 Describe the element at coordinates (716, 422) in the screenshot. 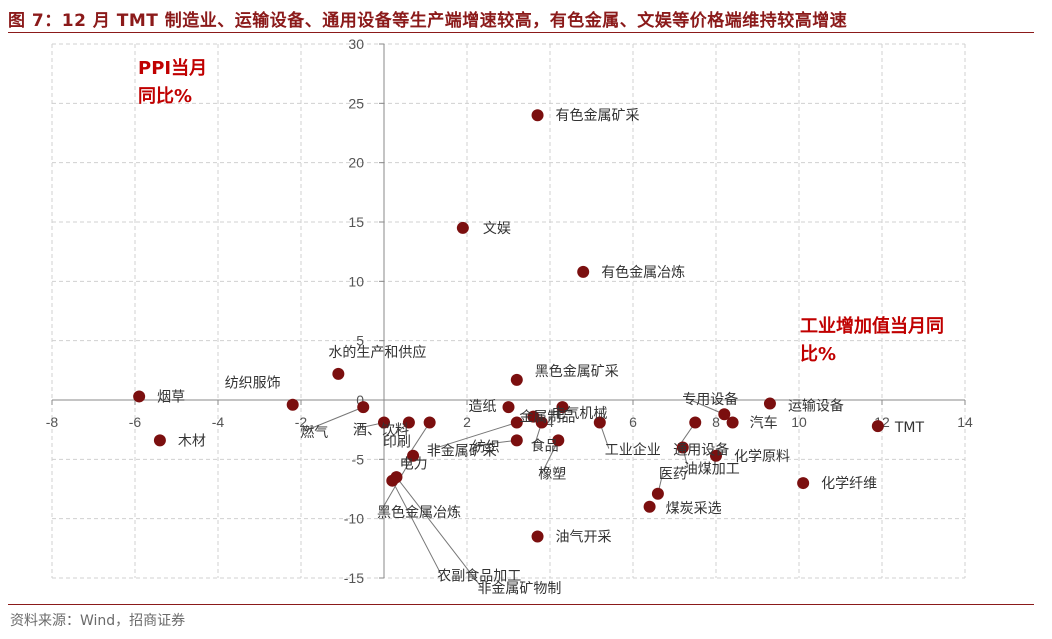

I see `x-tick-label: 8` at that location.